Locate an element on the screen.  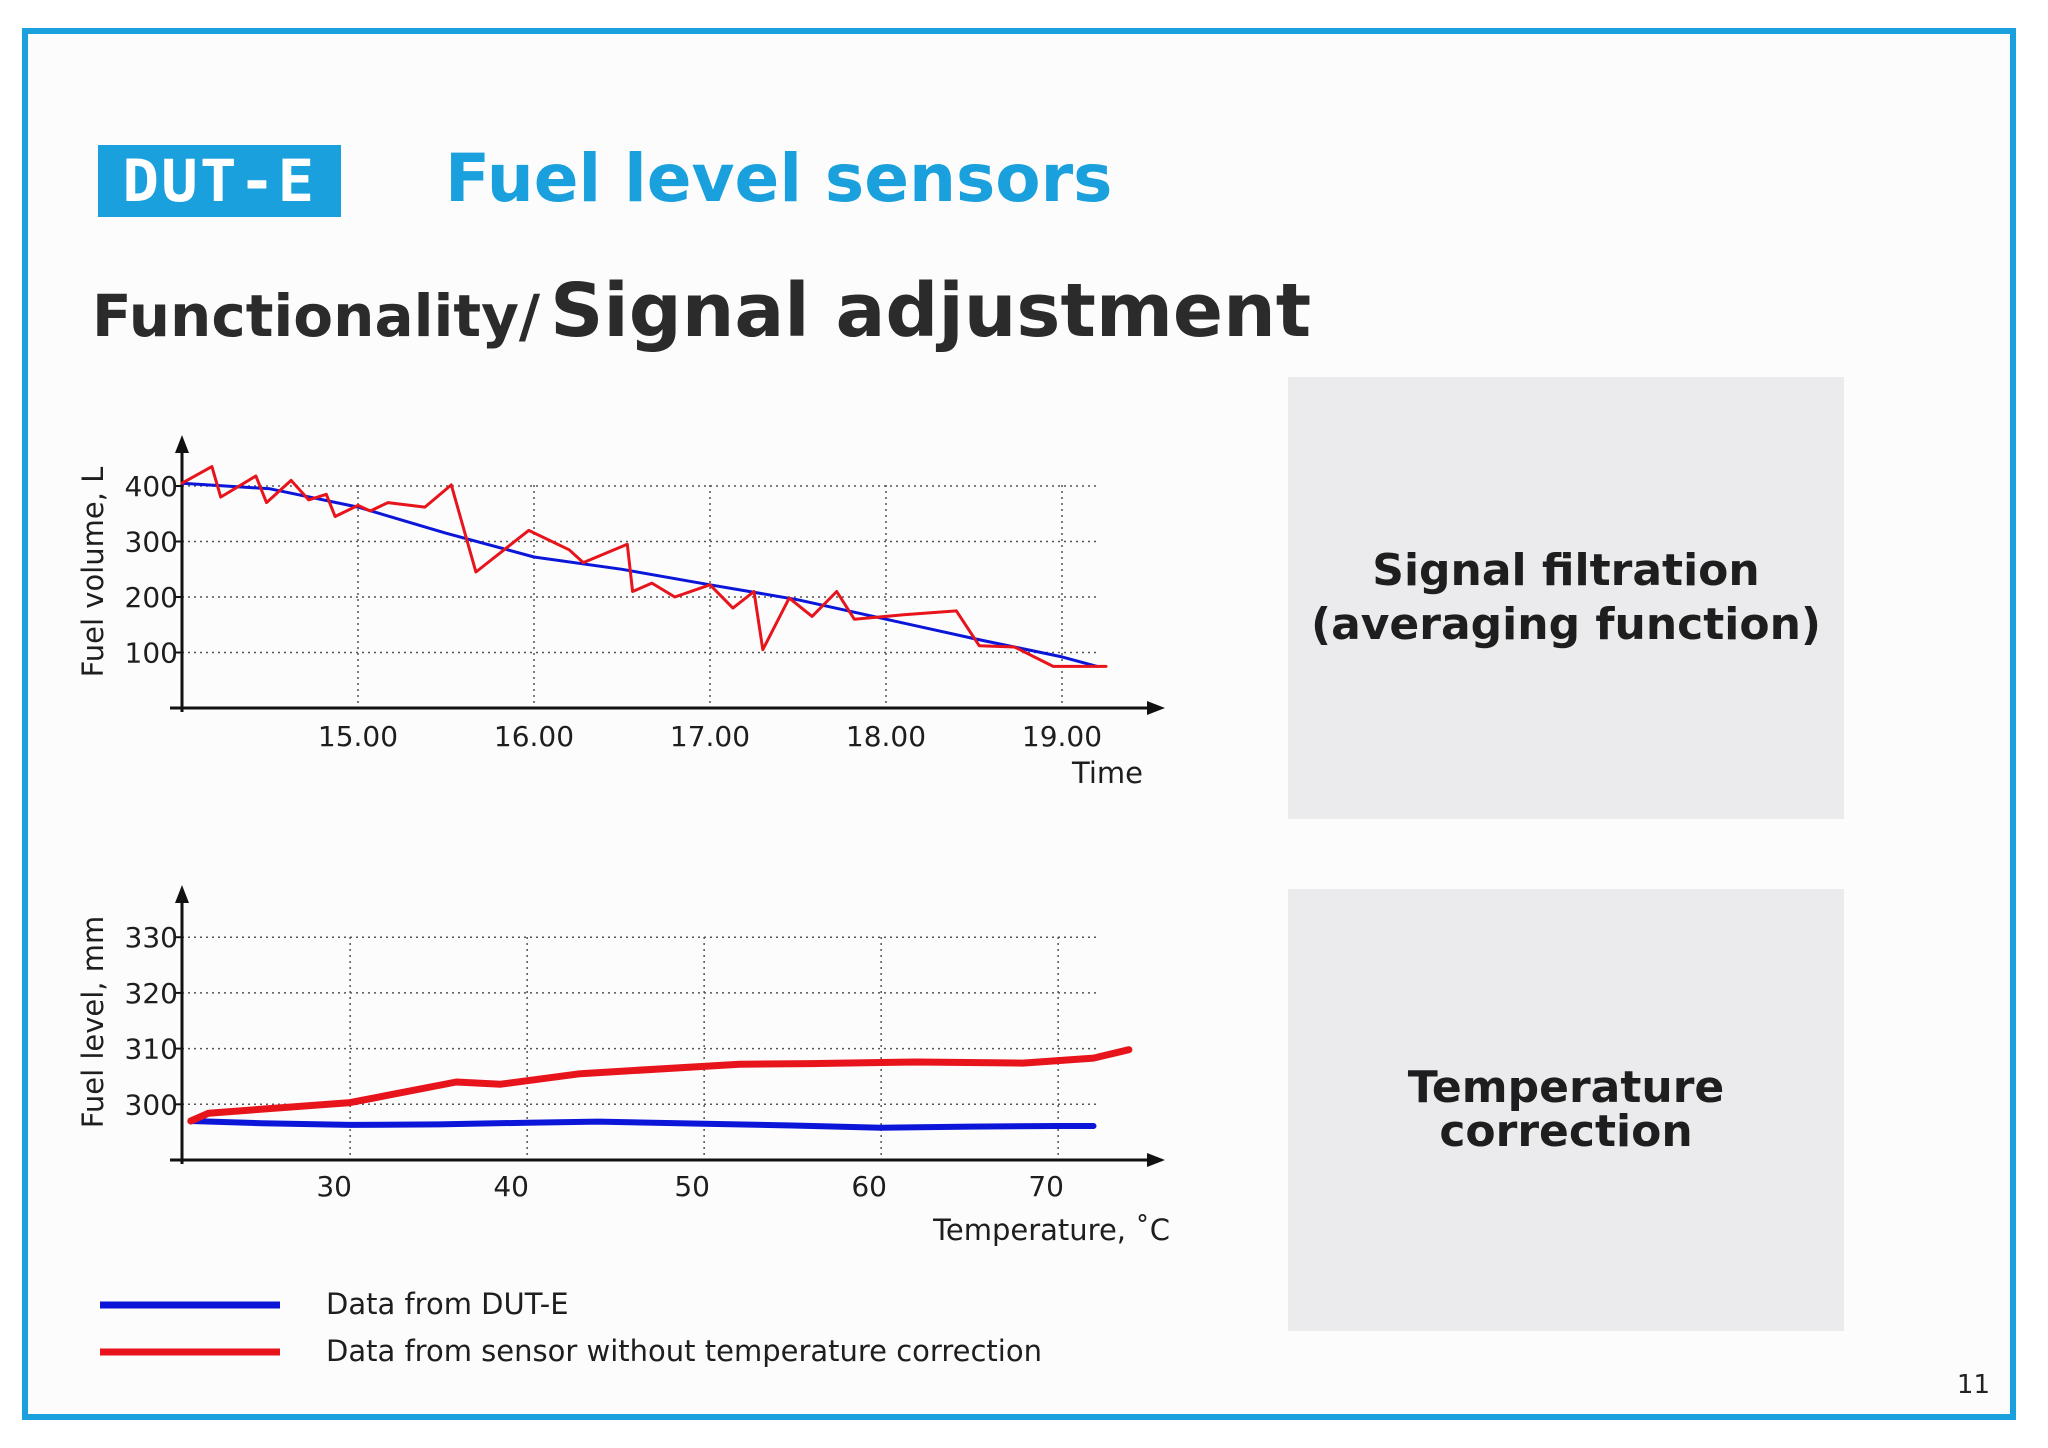
page-number: 11 is located at coordinates (1973, 1385).